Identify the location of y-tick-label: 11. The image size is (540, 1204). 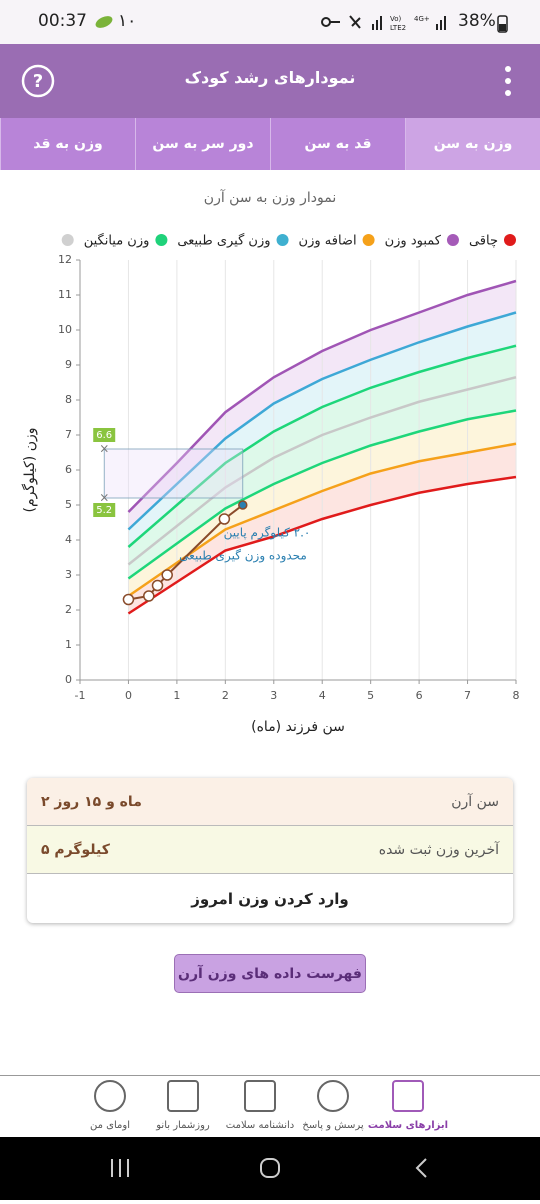
(65, 294).